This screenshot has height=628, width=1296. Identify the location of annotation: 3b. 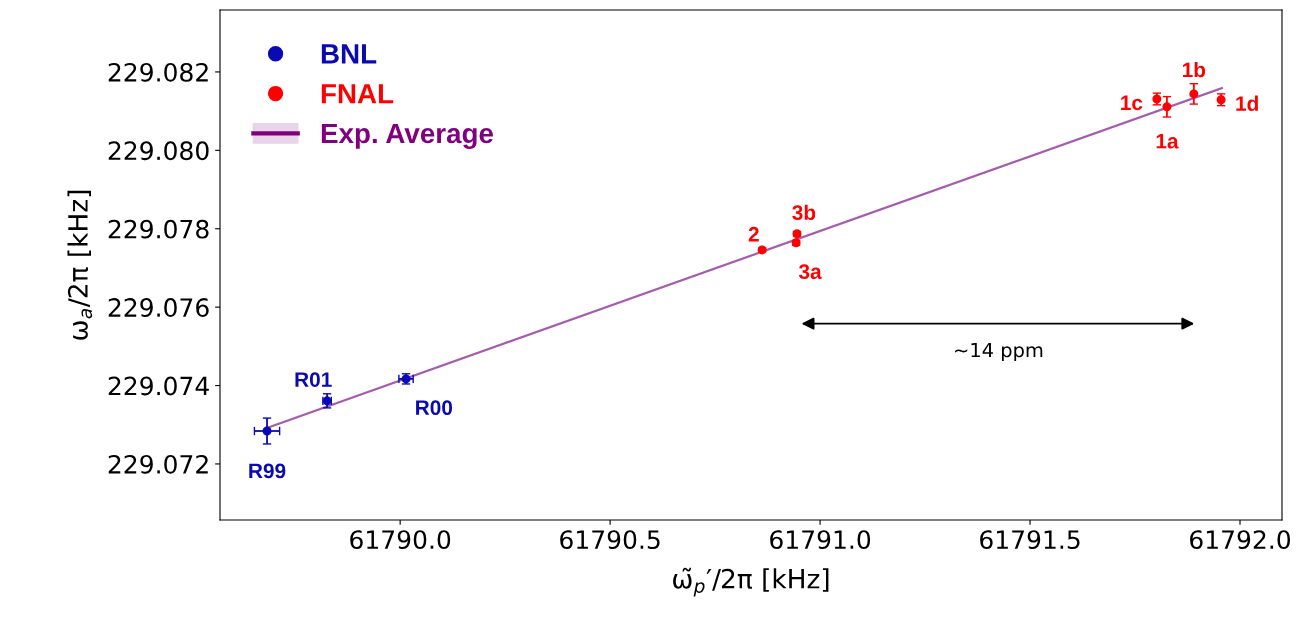
(804, 212).